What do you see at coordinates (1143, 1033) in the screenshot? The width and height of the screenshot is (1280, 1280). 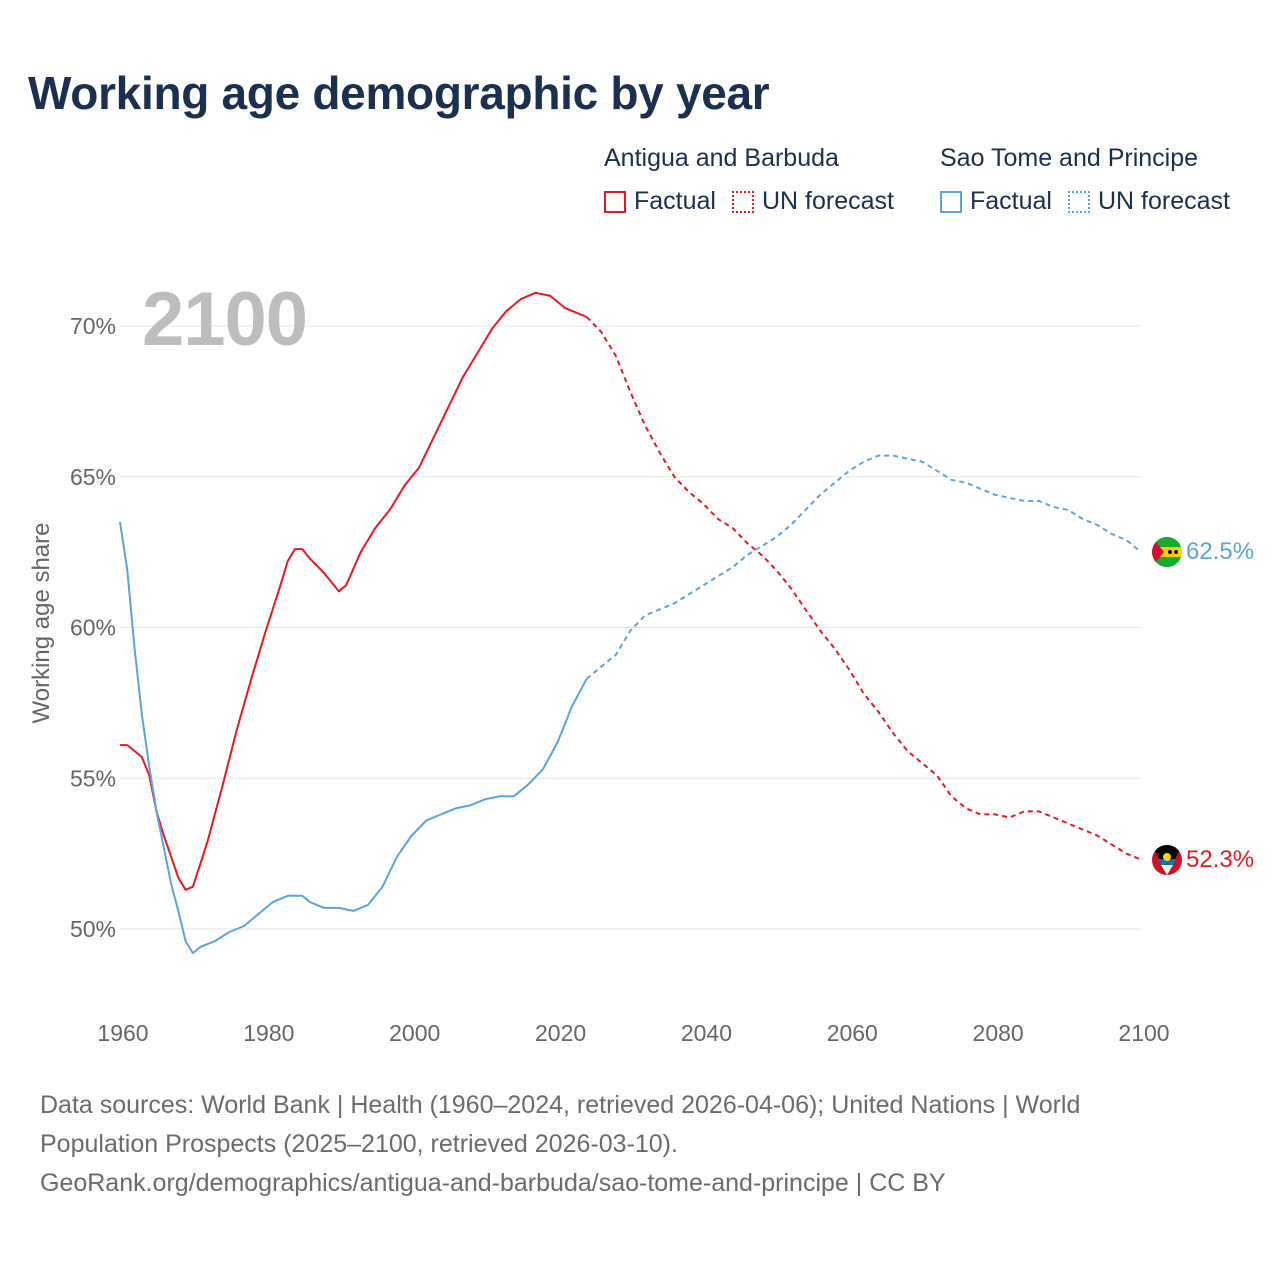 I see `x-tick-label: 2100` at bounding box center [1143, 1033].